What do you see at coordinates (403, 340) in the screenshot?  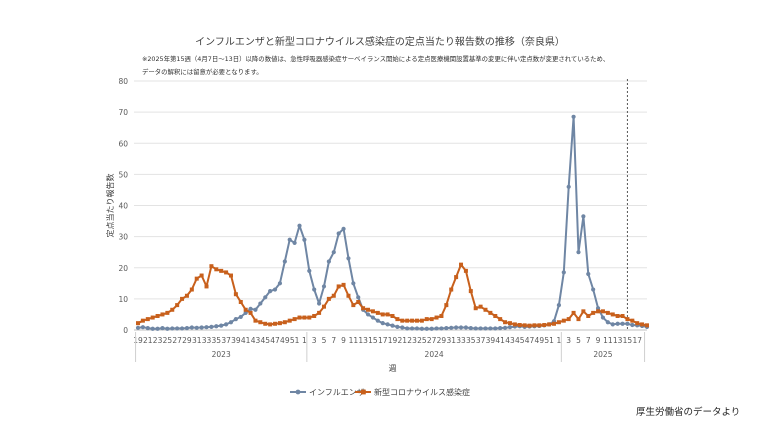 I see `x-tick-label: 21` at bounding box center [403, 340].